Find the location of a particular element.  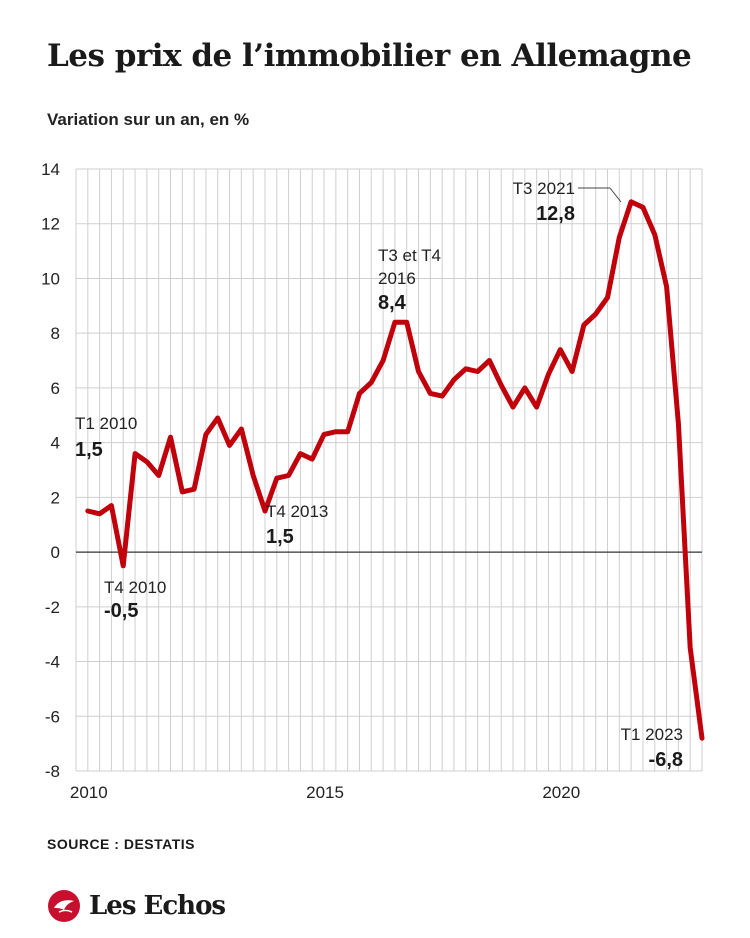

annotation-t4-2010: T4 2010 -0,5 is located at coordinates (135, 600).